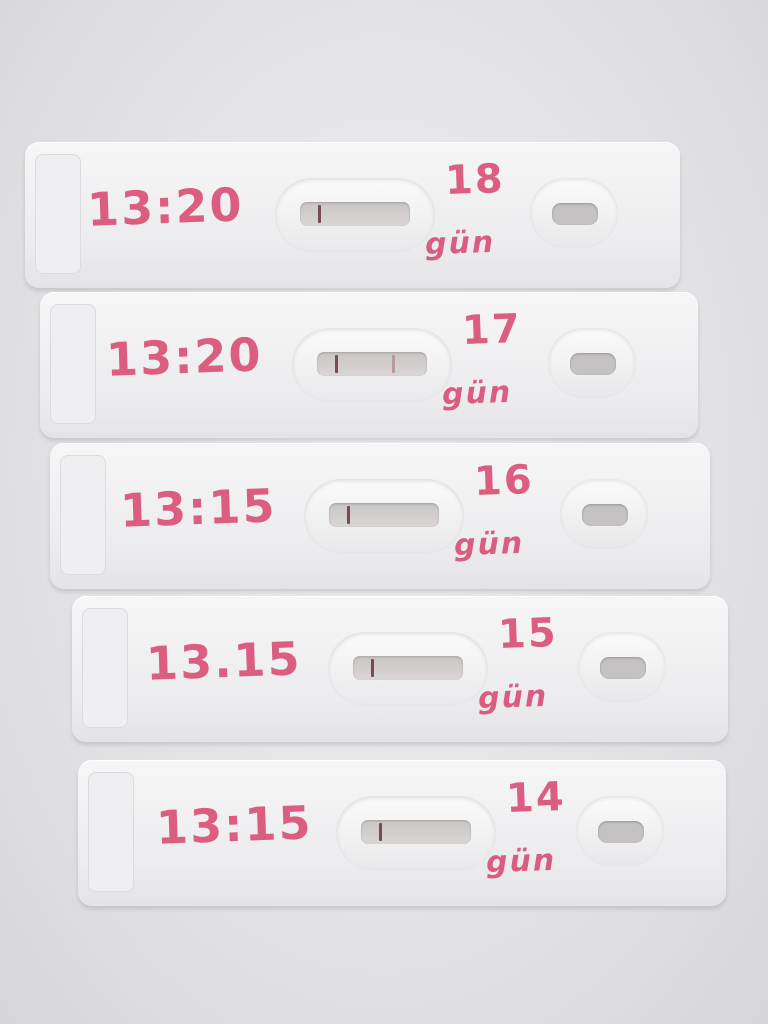 The width and height of the screenshot is (768, 1024). What do you see at coordinates (492, 330) in the screenshot?
I see `handwritten-day: 17` at bounding box center [492, 330].